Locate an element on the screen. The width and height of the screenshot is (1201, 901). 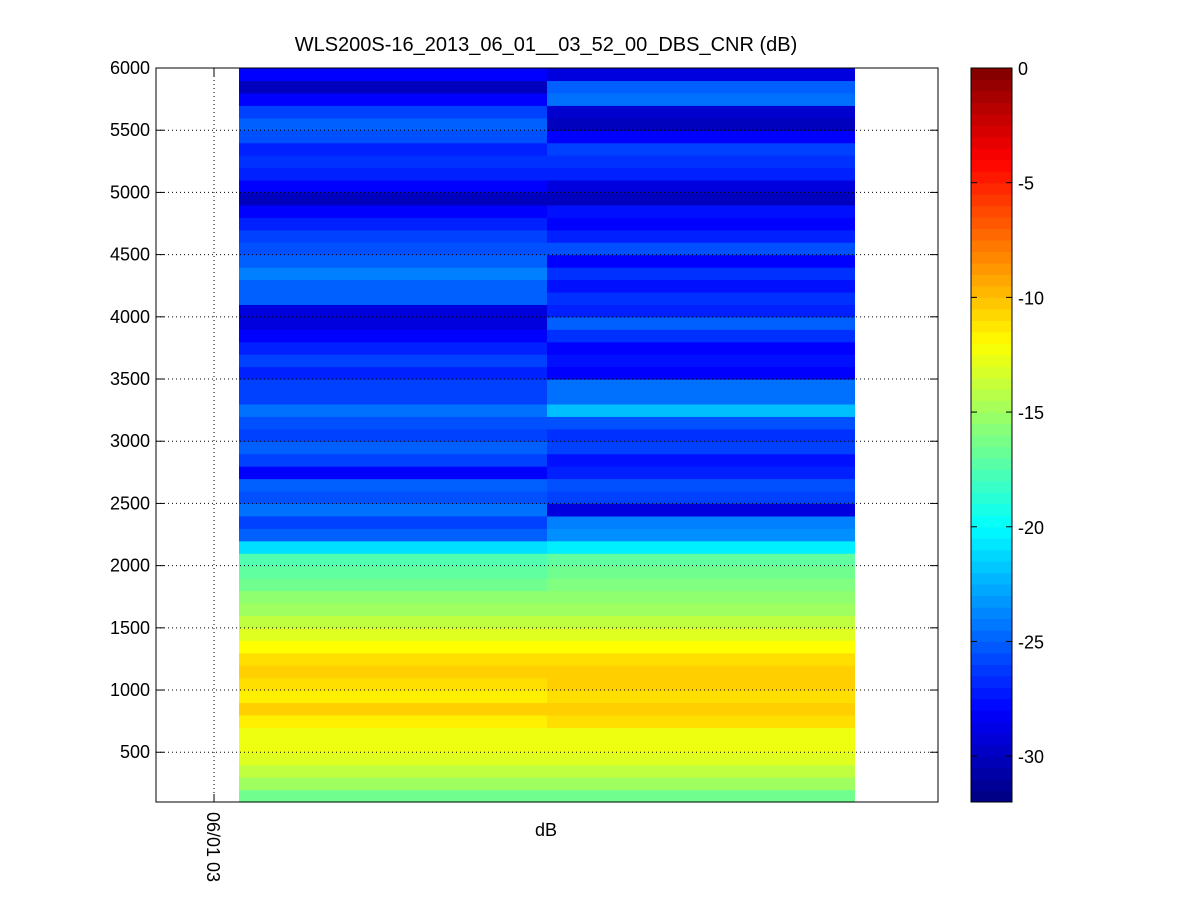
y-tick-label: 5500 is located at coordinates (130, 130).